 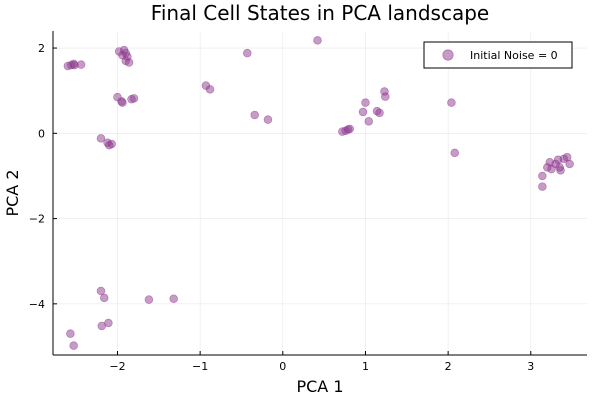 I want to click on y-tick-label: −2, so click(x=37, y=219).